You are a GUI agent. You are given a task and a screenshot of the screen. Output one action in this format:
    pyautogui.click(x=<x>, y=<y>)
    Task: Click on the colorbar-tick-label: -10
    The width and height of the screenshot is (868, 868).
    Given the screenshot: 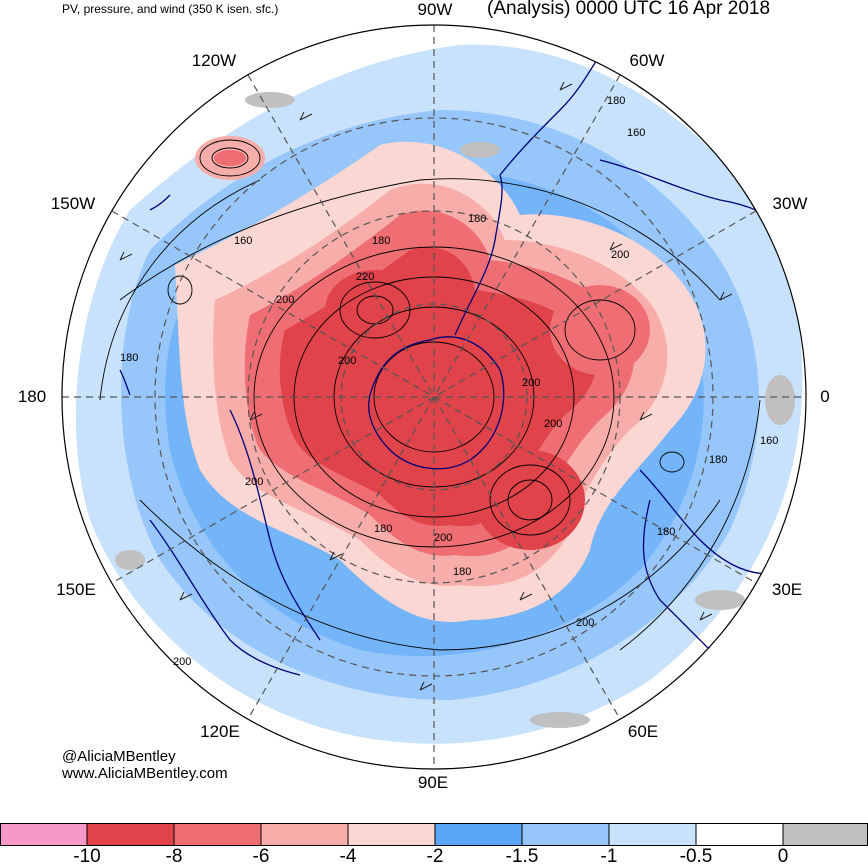 What is the action you would take?
    pyautogui.click(x=87, y=856)
    